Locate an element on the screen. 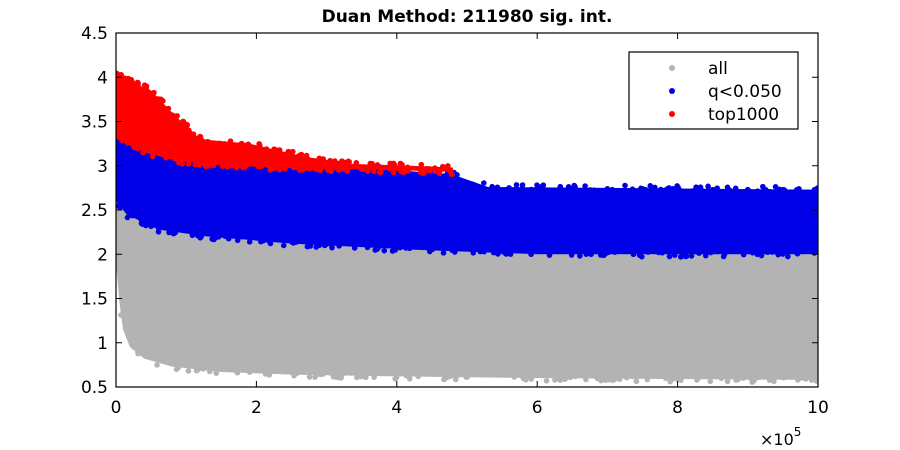 This screenshot has width=900, height=450. x-axis-exponent: ×10⁵ is located at coordinates (780, 437).